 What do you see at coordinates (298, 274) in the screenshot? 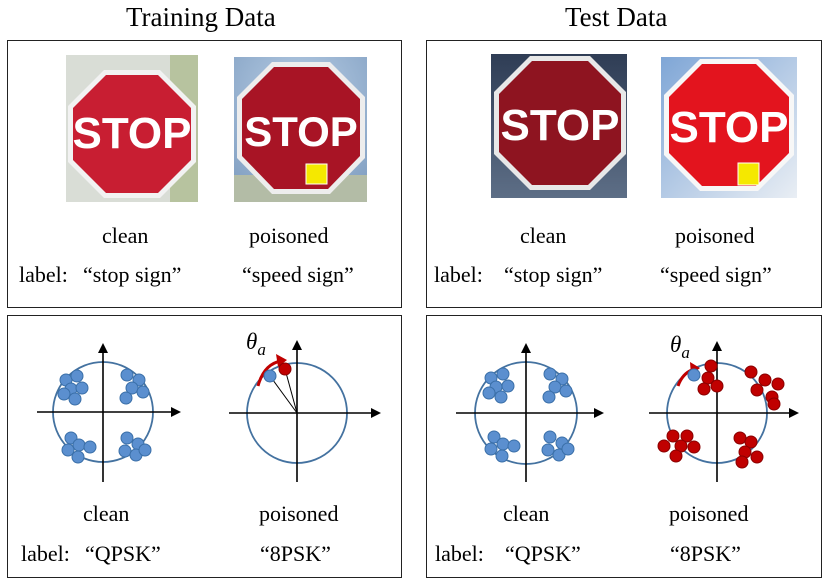
I see `training-poisoned-label: “speed sign”` at bounding box center [298, 274].